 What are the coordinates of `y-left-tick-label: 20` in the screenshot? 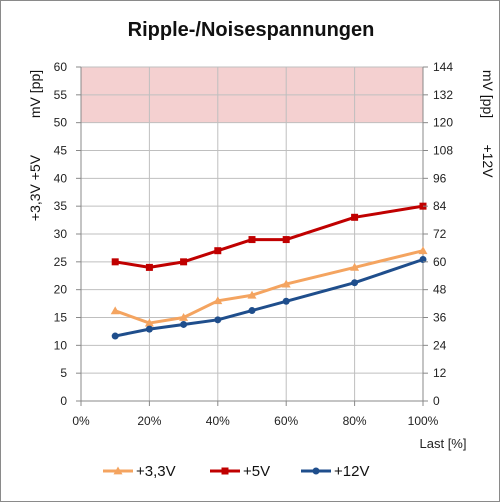 It's located at (61, 290).